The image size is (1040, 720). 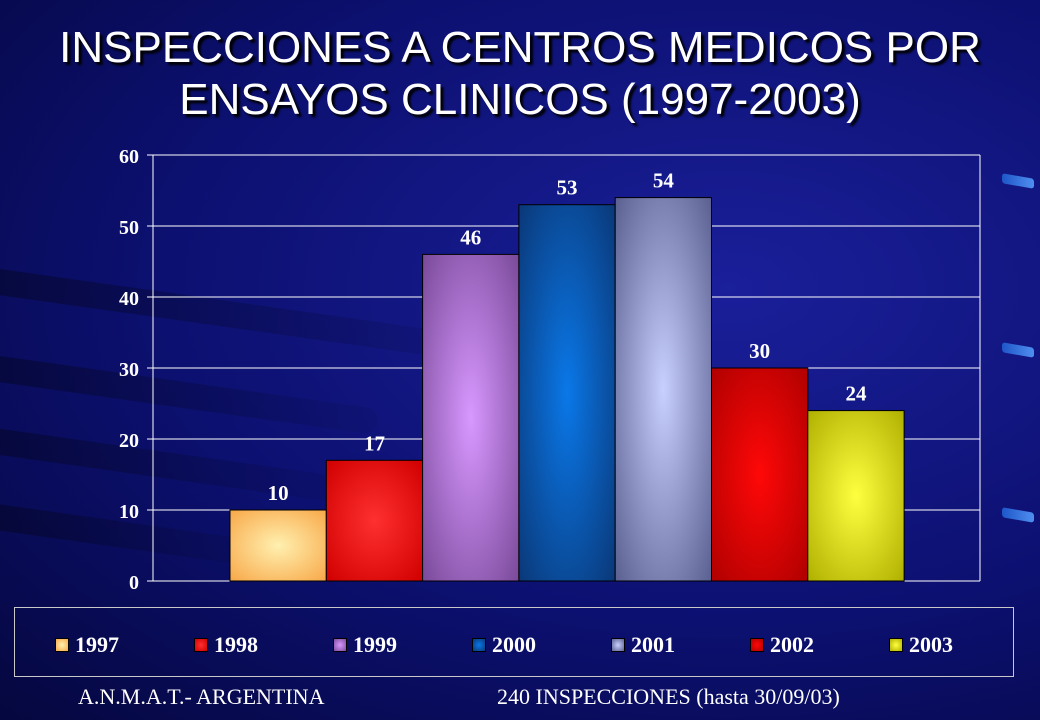 I want to click on y-tick-label: 40, so click(x=129, y=299).